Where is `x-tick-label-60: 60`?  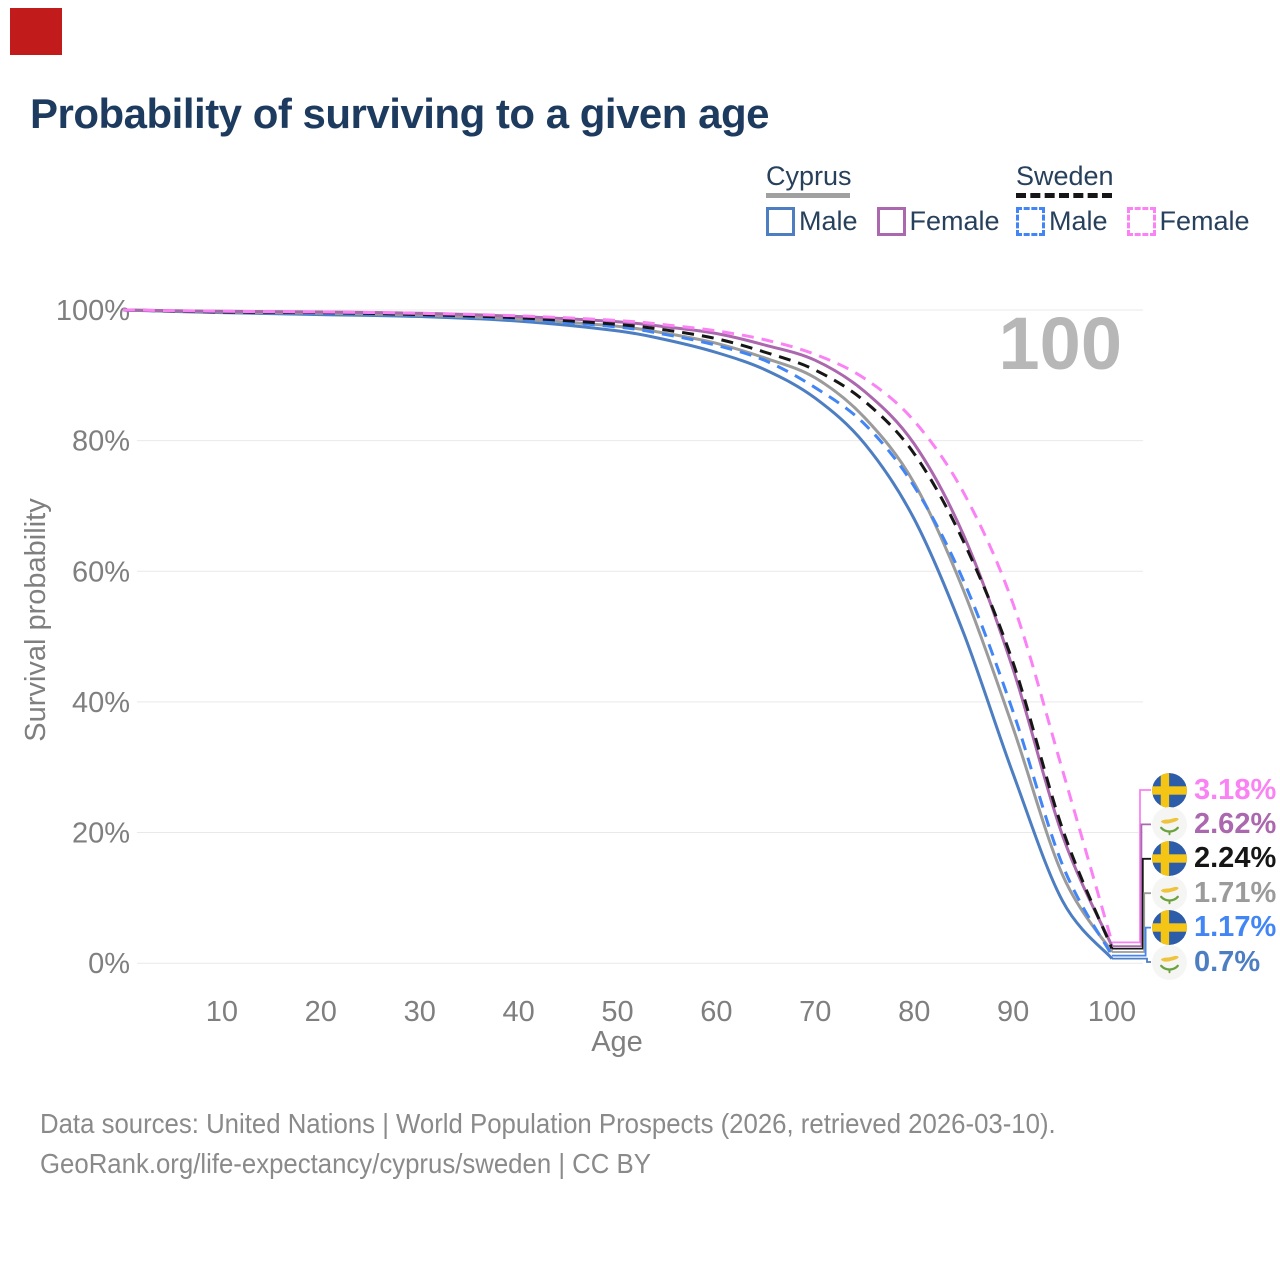
x-tick-label-60: 60 is located at coordinates (716, 1012).